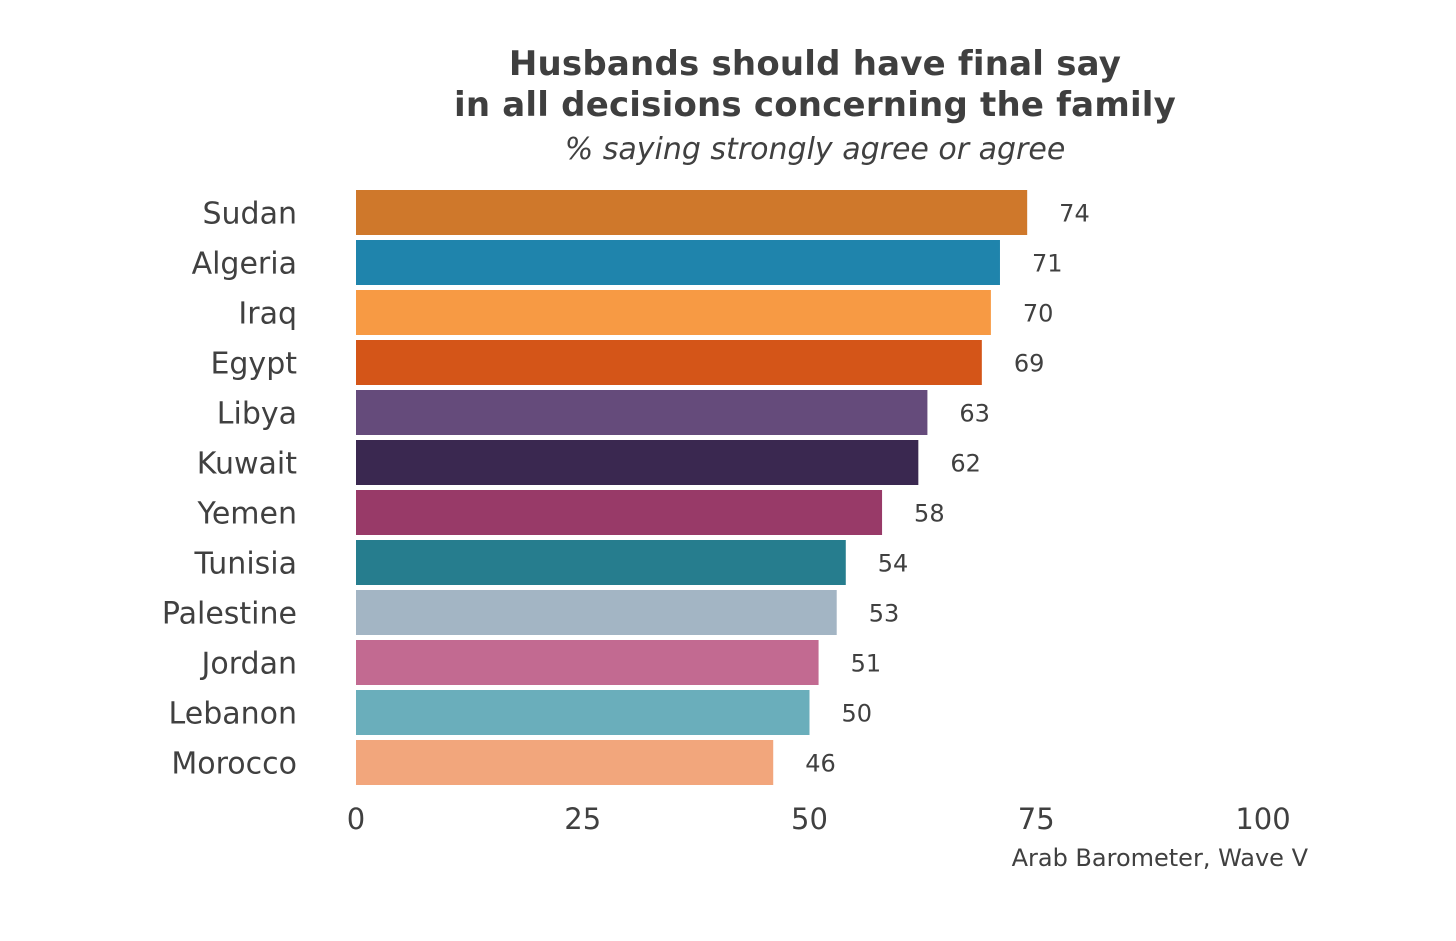 This screenshot has height=941, width=1456. Describe the element at coordinates (1047, 264) in the screenshot. I see `data-label-algeria: 71` at that location.